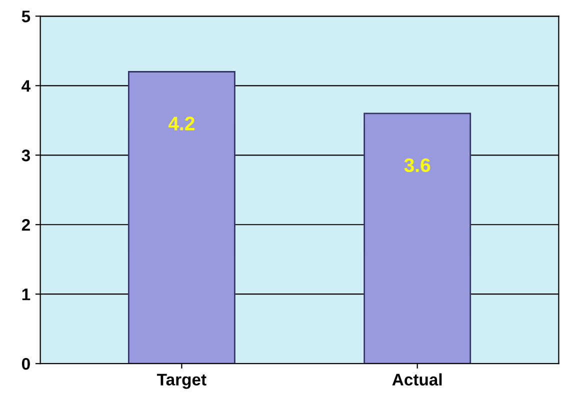 The image size is (576, 404). What do you see at coordinates (26, 364) in the screenshot?
I see `y-tick-label: 0` at bounding box center [26, 364].